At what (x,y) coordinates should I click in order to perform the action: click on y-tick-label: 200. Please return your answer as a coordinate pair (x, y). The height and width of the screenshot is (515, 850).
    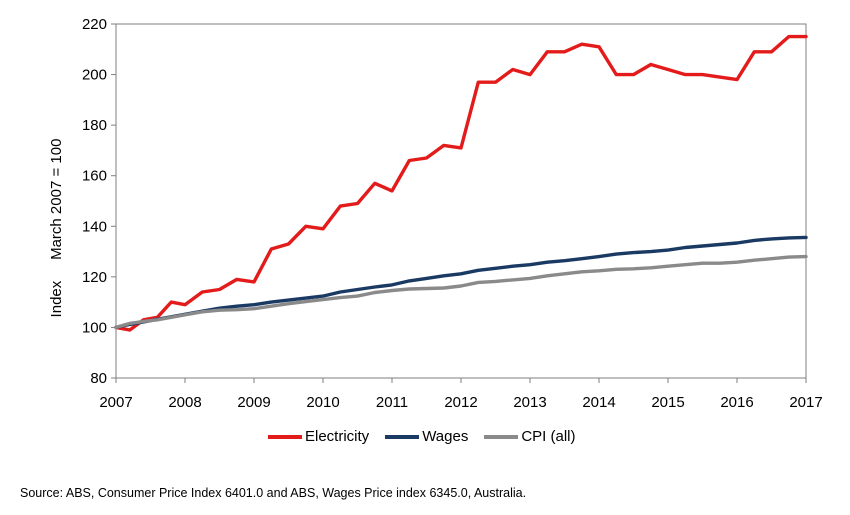
    Looking at the image, I should click on (94, 75).